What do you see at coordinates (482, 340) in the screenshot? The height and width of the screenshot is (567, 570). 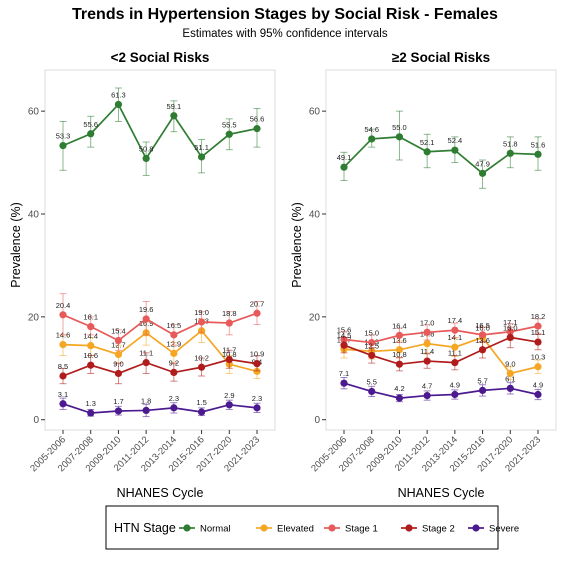 I see `data-label: 13.6` at bounding box center [482, 340].